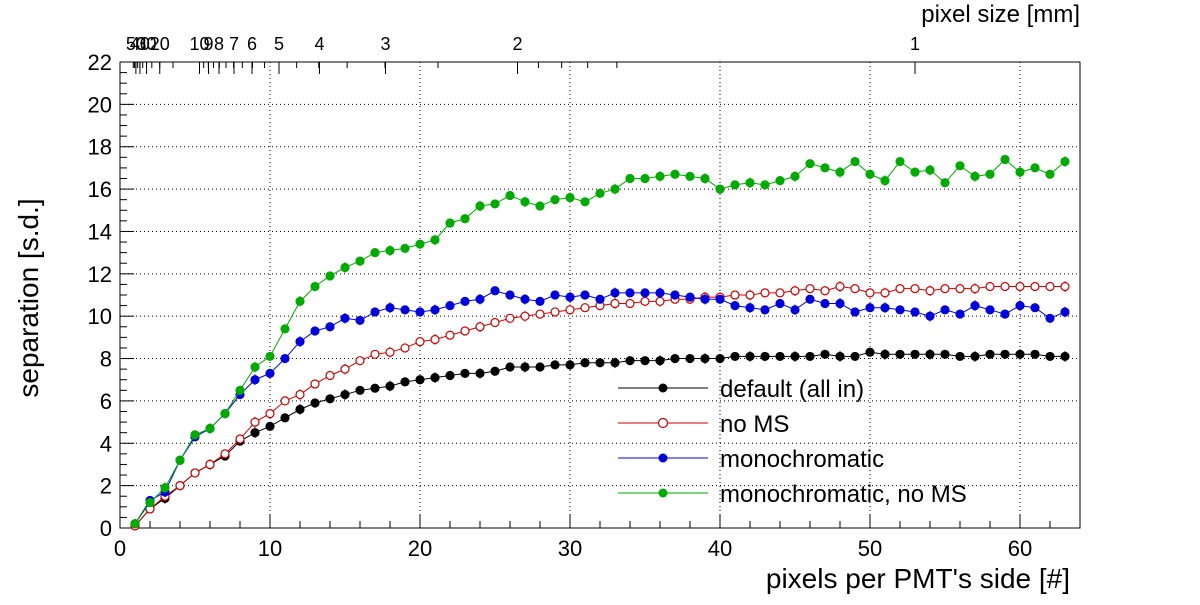  Describe the element at coordinates (1020, 548) in the screenshot. I see `x-tick-label: 60` at that location.